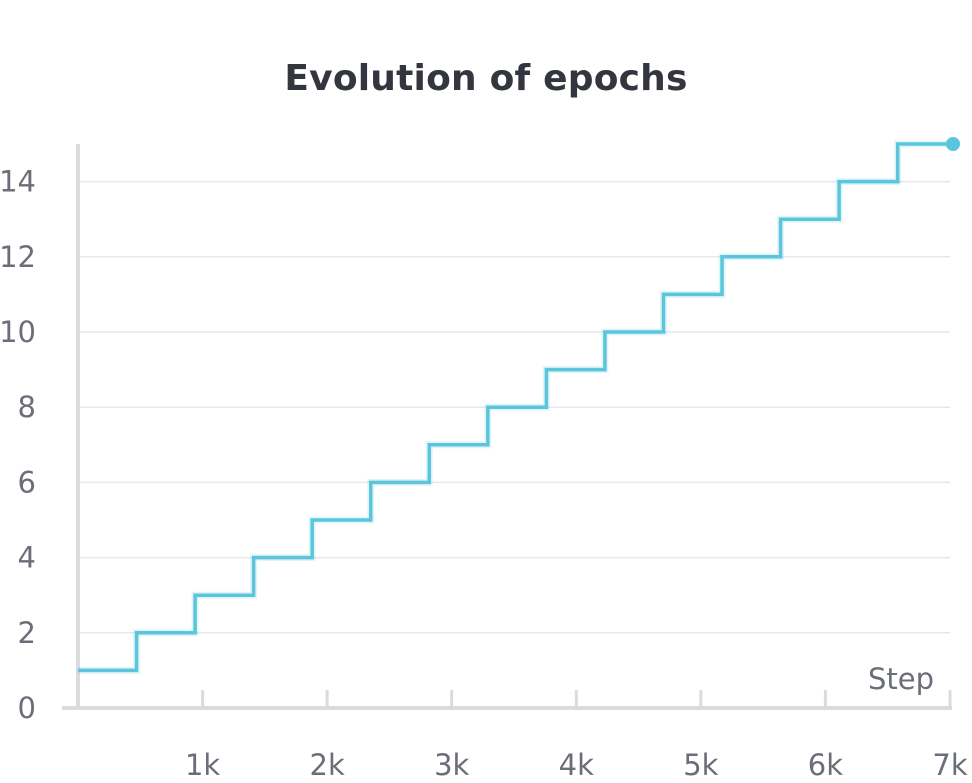  I want to click on chart-title: Evolution of epochs, so click(486, 78).